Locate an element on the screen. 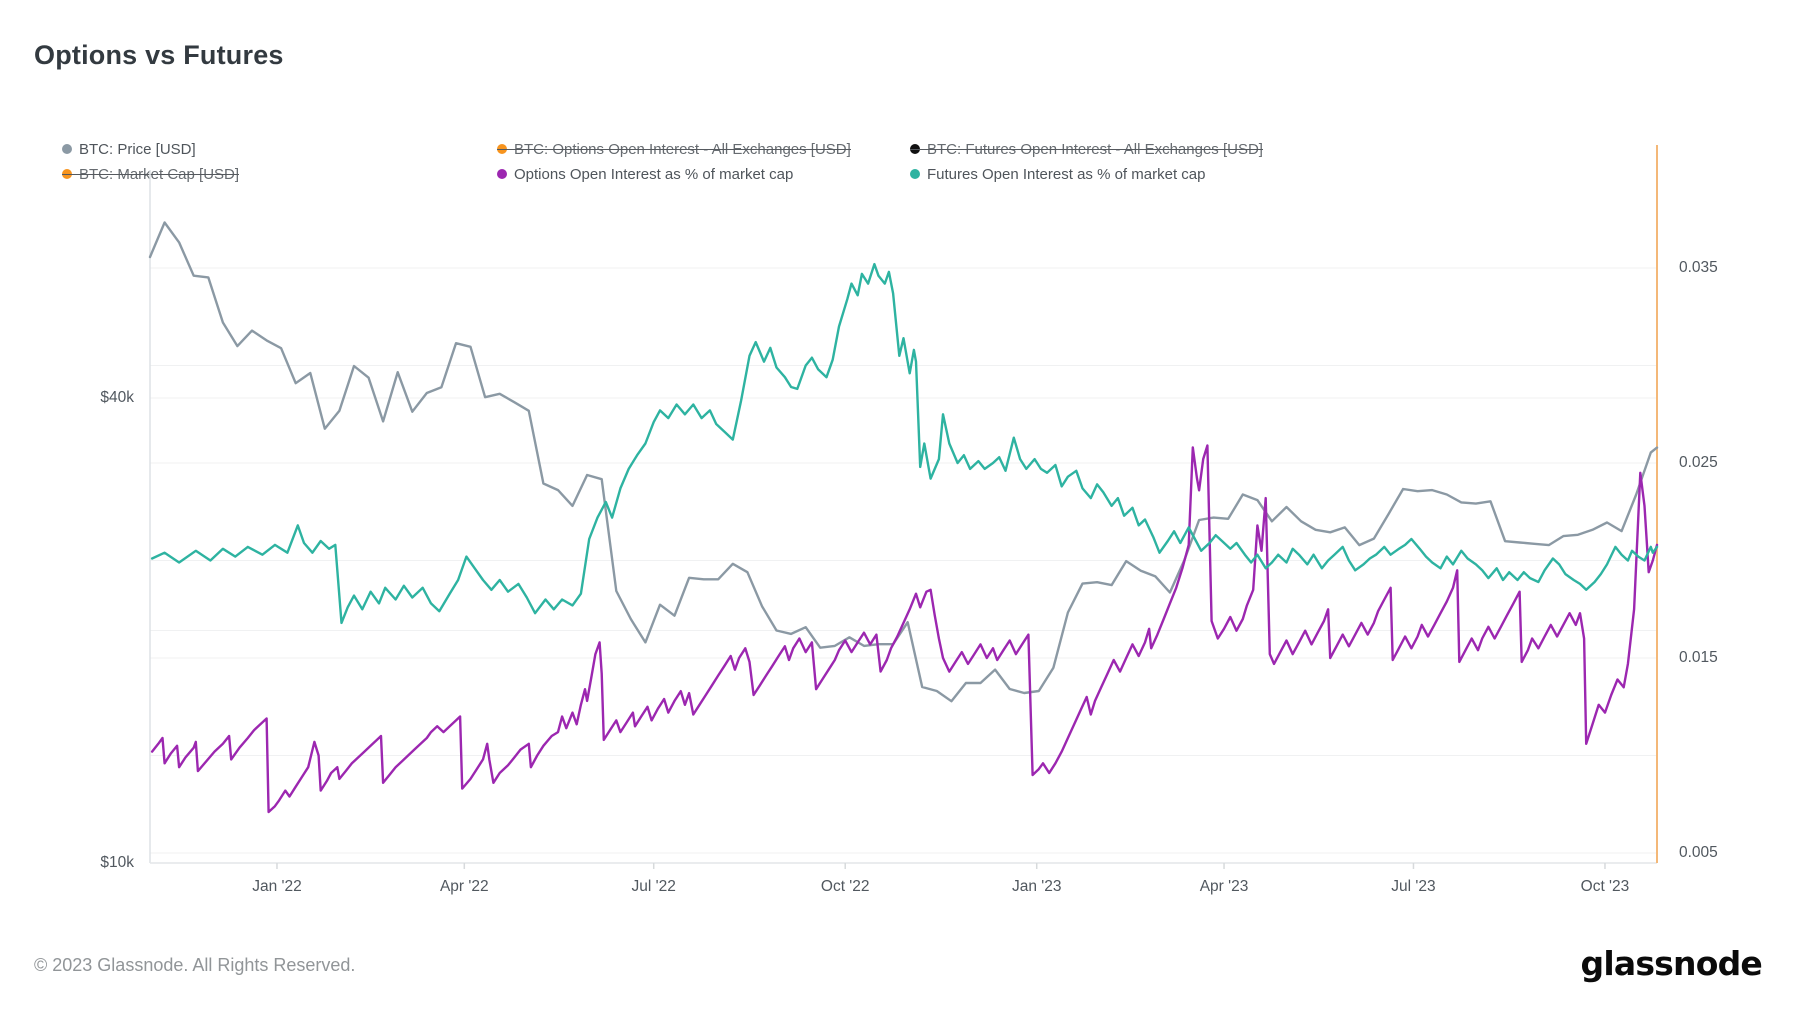 This screenshot has height=1013, width=1800. y-axis-right-label: 0.035 is located at coordinates (1698, 267).